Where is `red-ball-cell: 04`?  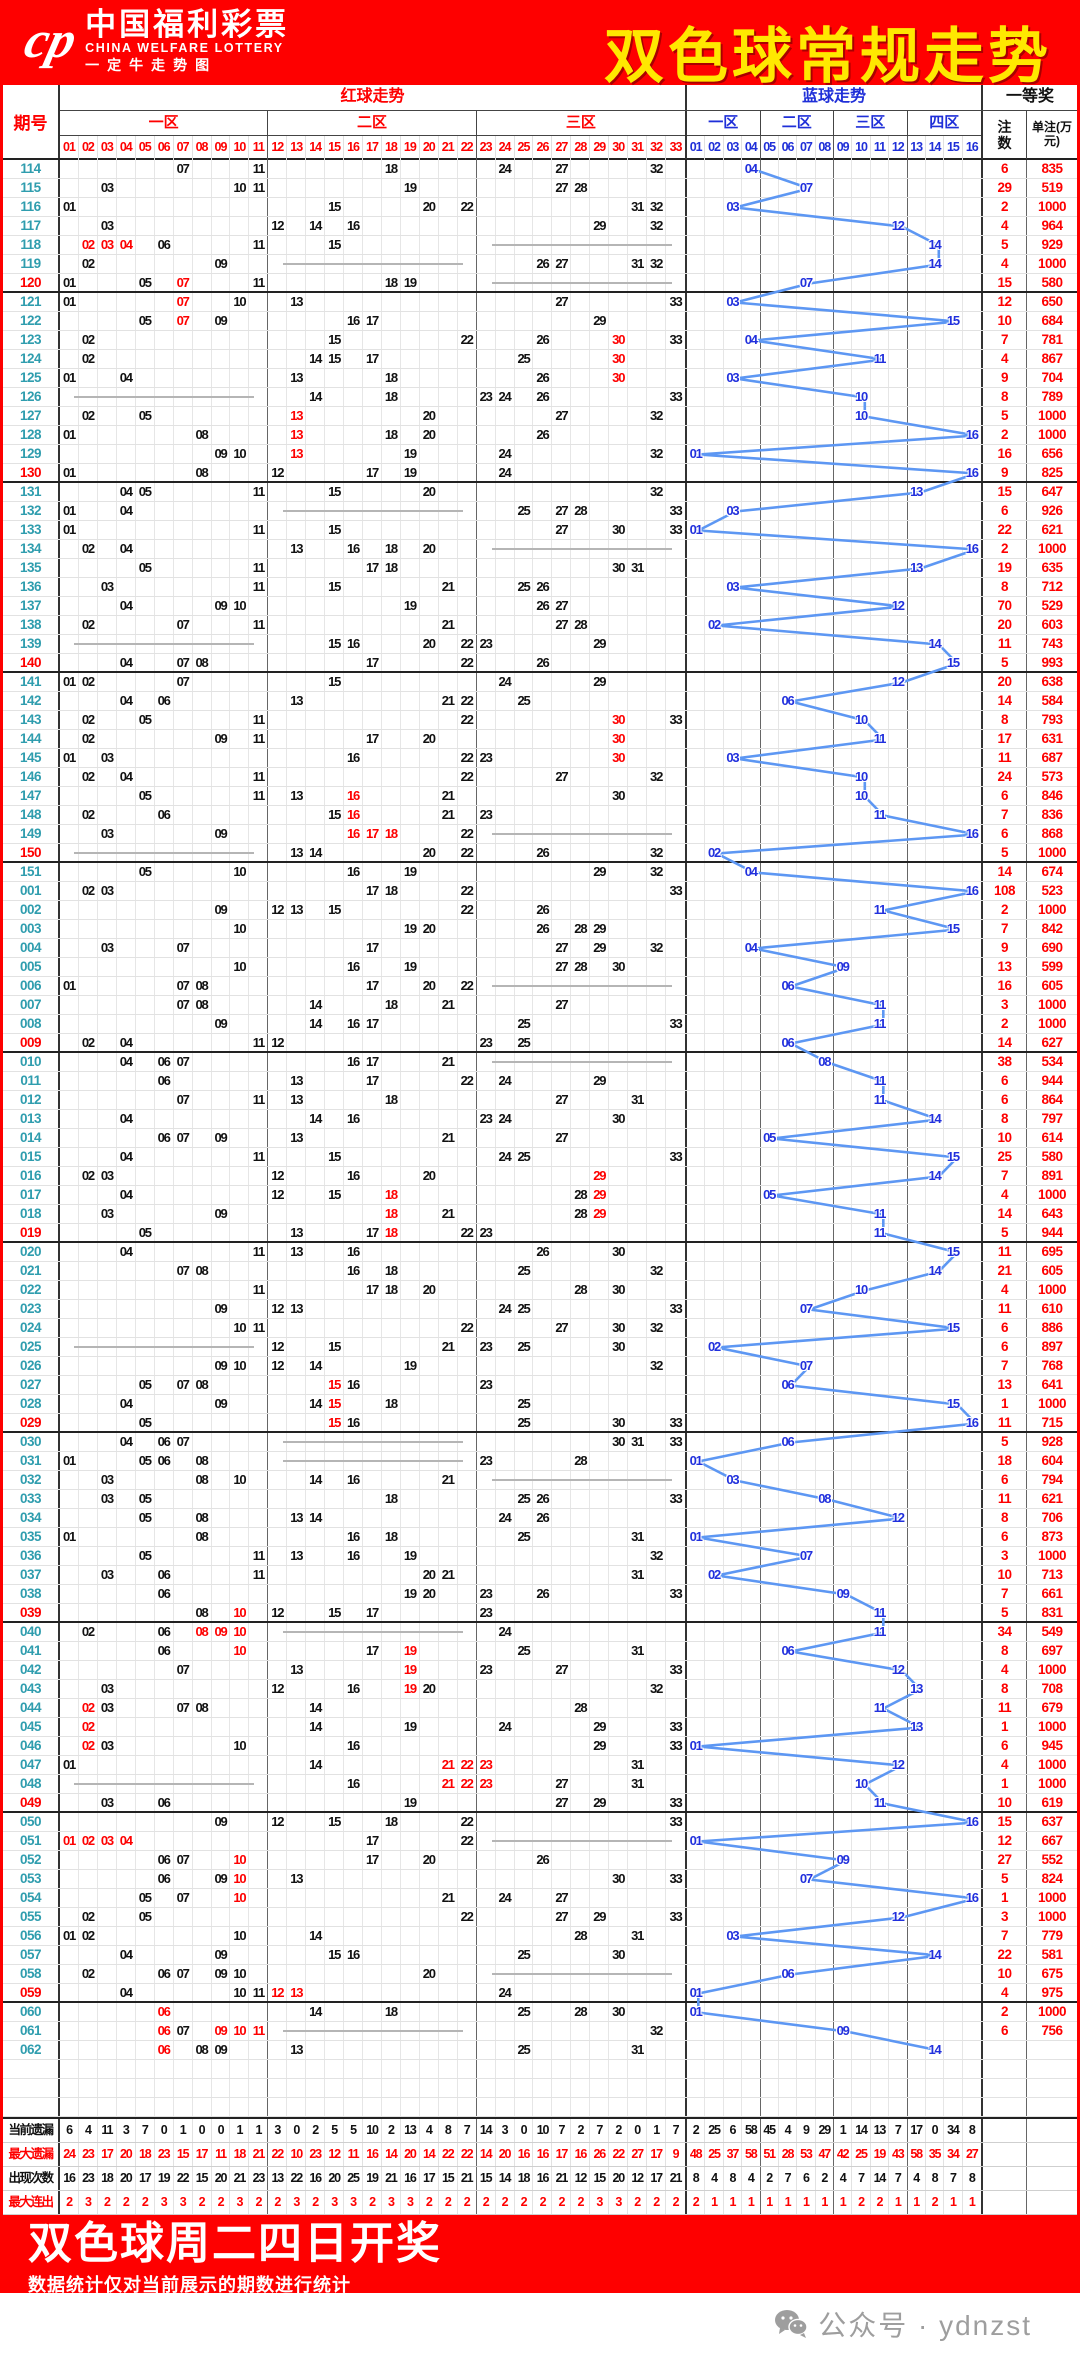
red-ball-cell: 04 is located at coordinates (126, 1157).